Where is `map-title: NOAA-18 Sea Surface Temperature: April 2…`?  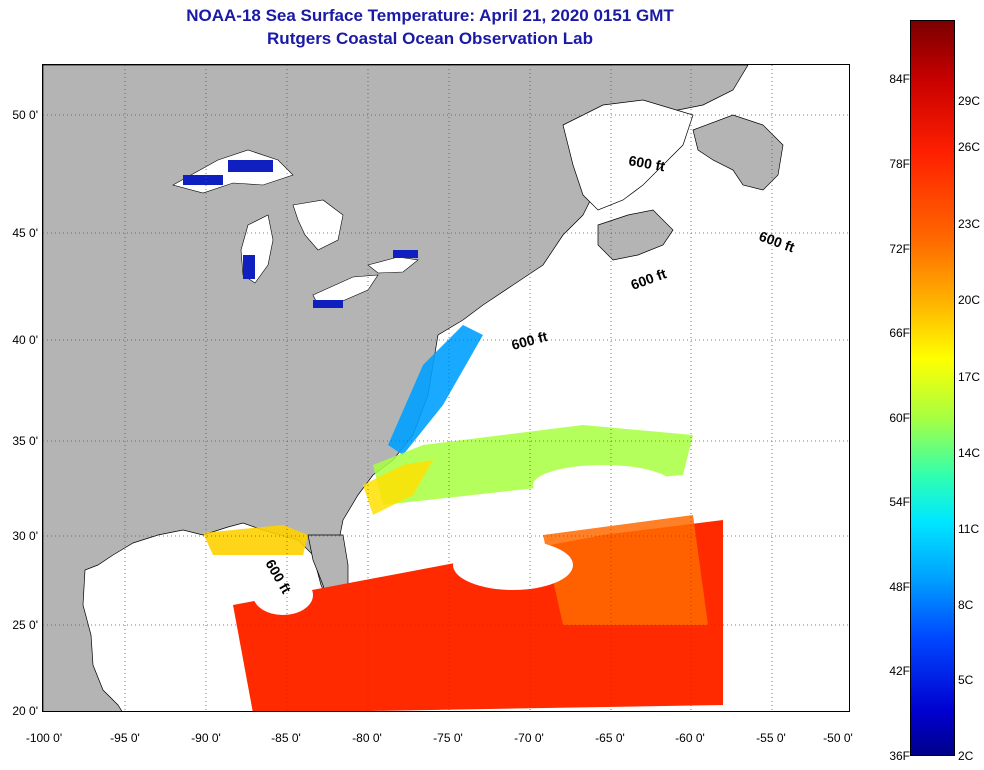 map-title: NOAA-18 Sea Surface Temperature: April 2… is located at coordinates (430, 15).